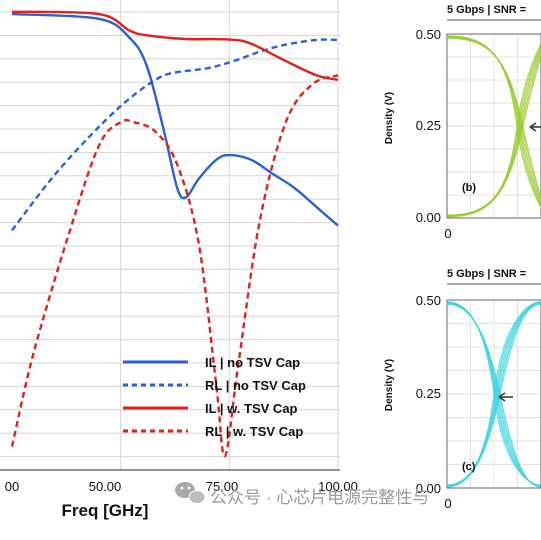 The image size is (541, 540). I want to click on sparam-x-ticks: 00 50.00 75.00 100.00, so click(181, 486).